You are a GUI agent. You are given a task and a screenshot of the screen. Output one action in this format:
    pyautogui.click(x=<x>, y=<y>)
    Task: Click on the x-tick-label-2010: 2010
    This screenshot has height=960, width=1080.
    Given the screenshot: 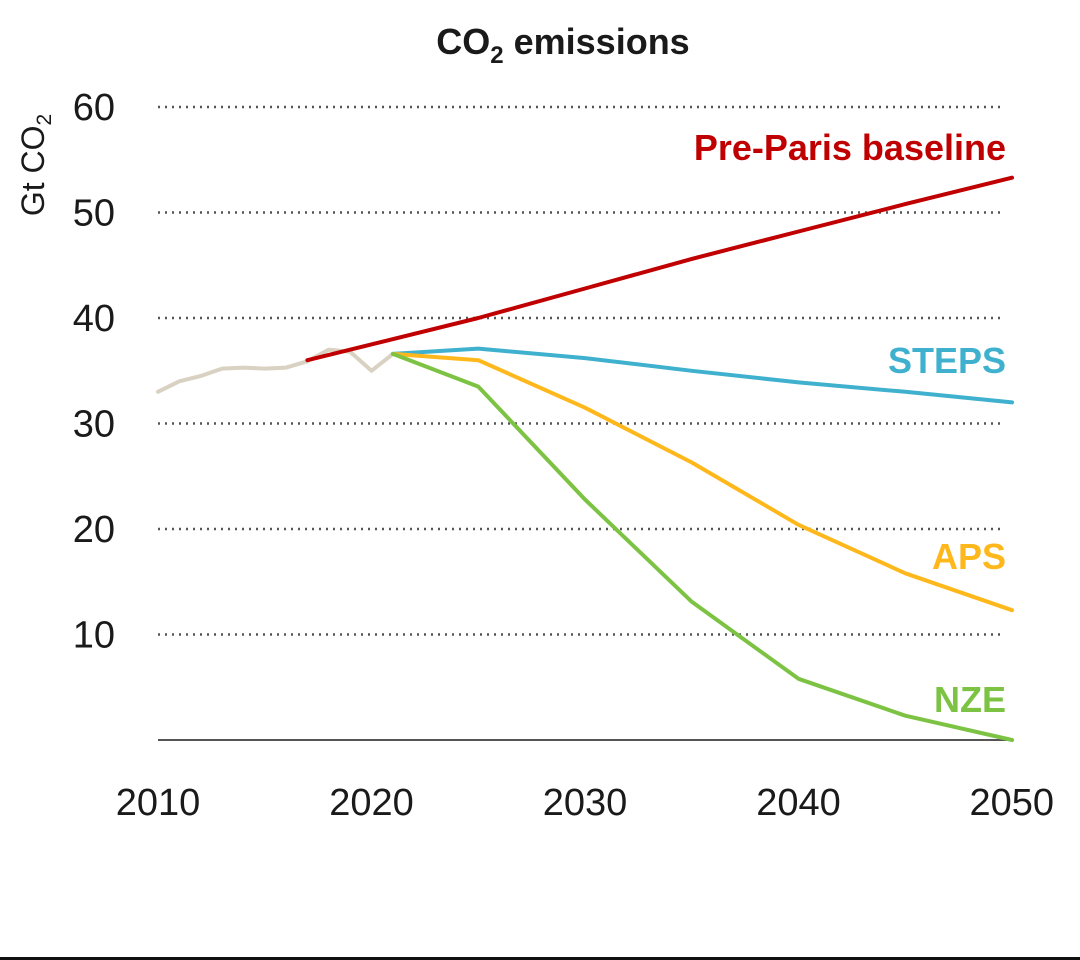 What is the action you would take?
    pyautogui.click(x=158, y=803)
    